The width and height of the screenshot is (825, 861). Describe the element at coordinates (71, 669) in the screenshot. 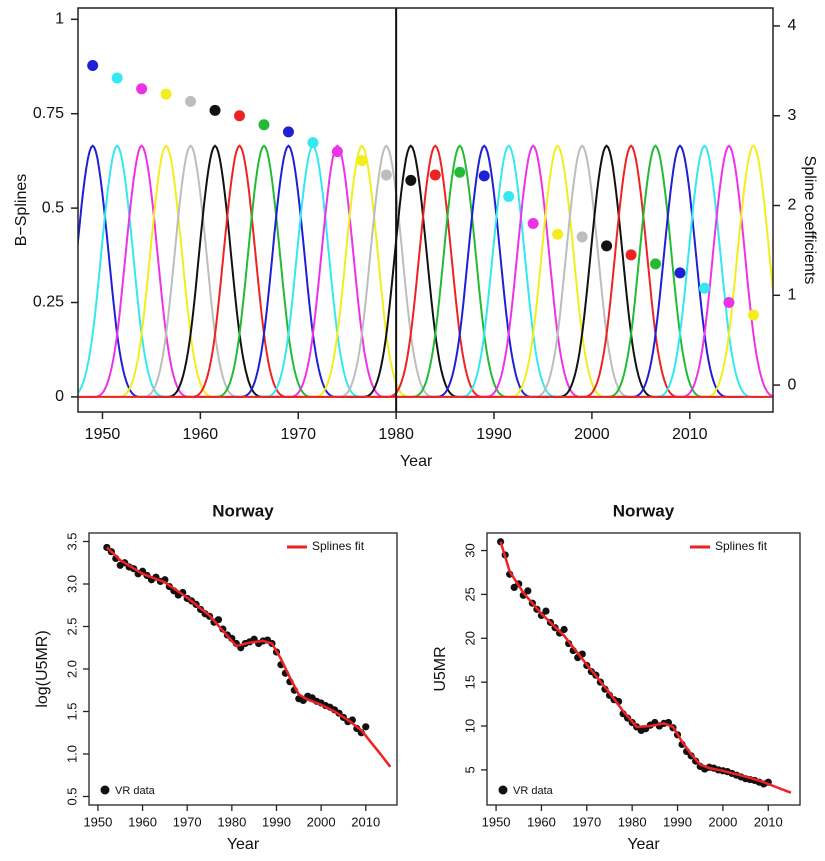

I see `y-tick-label: 2.0` at that location.